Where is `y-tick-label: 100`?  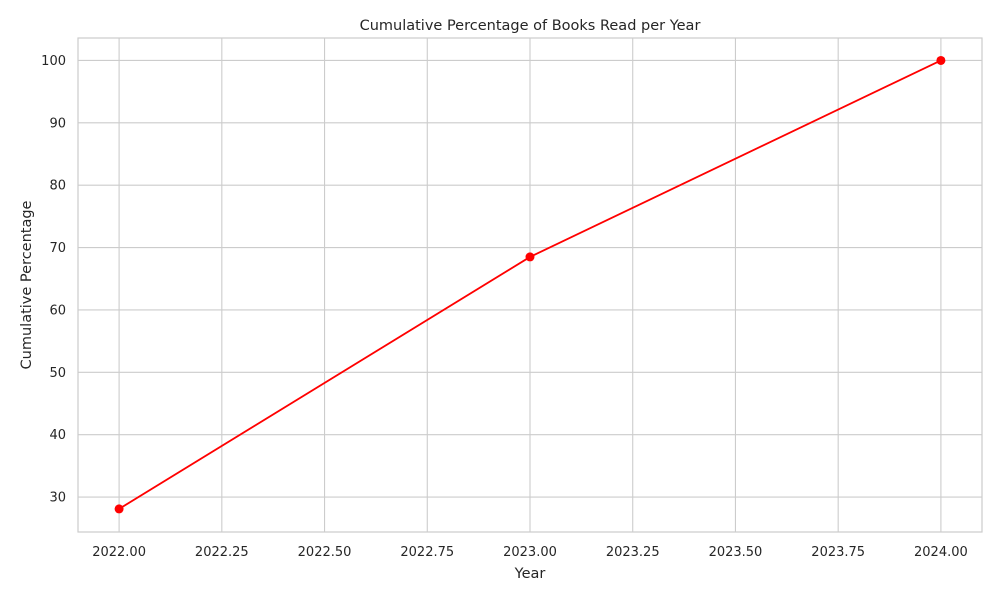 y-tick-label: 100 is located at coordinates (53, 61).